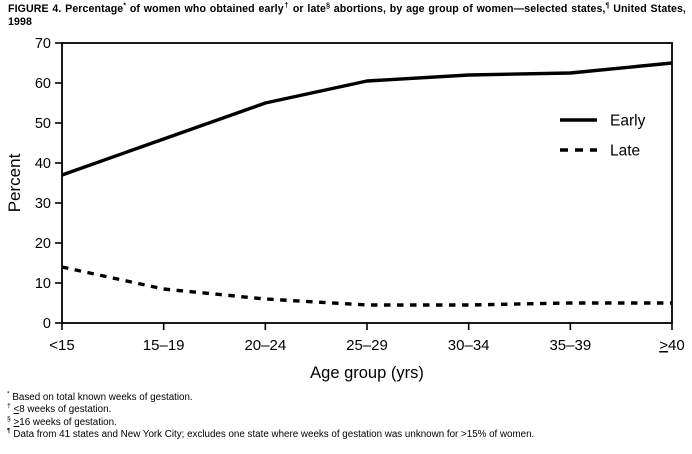 This screenshot has width=692, height=454. Describe the element at coordinates (43, 124) in the screenshot. I see `y-tick-label: 50` at that location.